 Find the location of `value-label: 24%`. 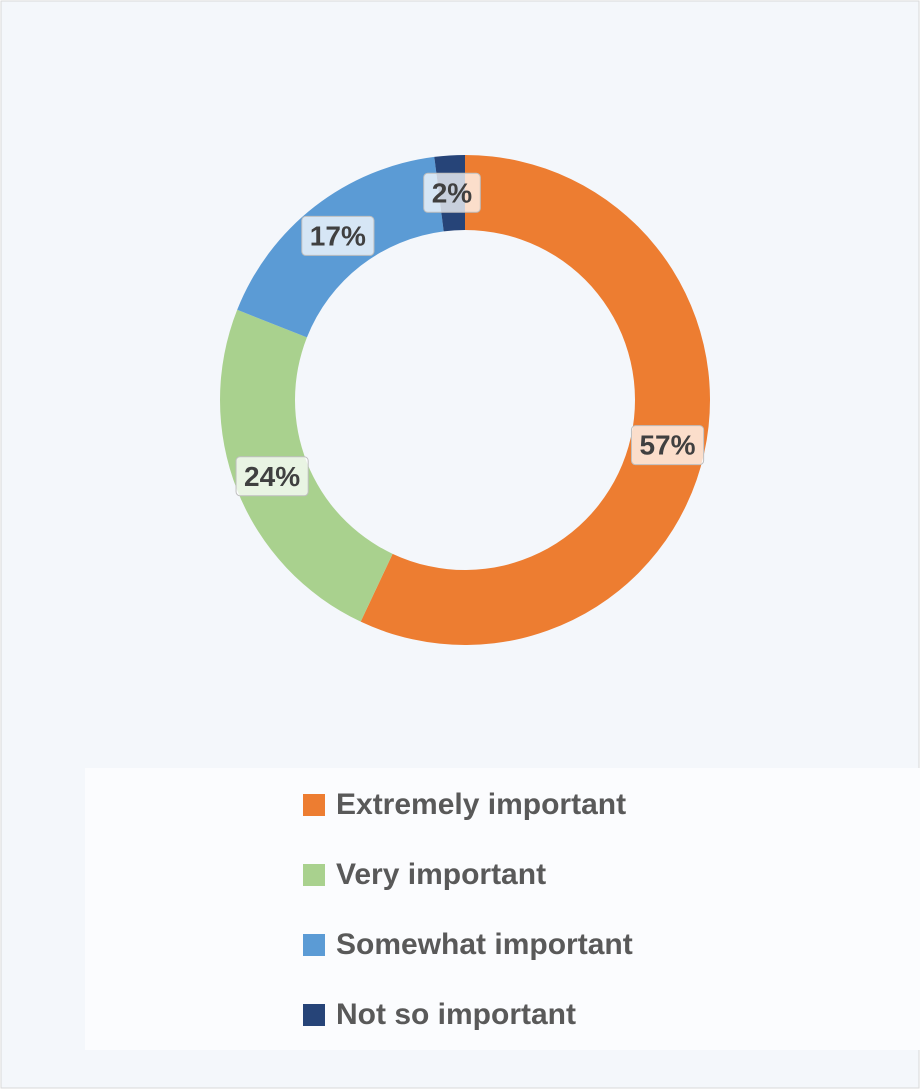

value-label: 24% is located at coordinates (272, 476).